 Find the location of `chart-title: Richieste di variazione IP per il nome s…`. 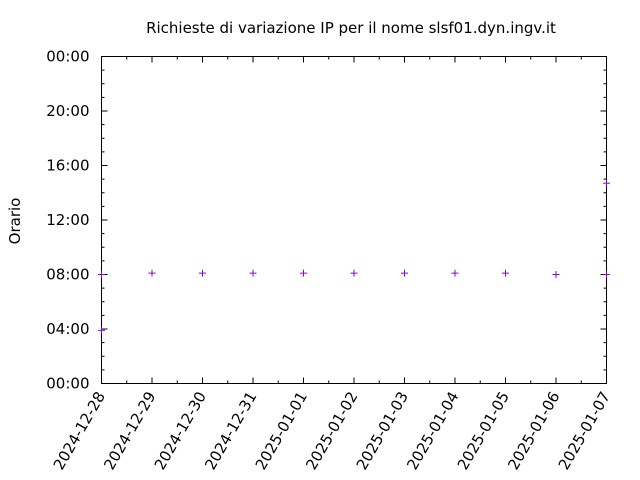

chart-title: Richieste di variazione IP per il nome s… is located at coordinates (351, 28).